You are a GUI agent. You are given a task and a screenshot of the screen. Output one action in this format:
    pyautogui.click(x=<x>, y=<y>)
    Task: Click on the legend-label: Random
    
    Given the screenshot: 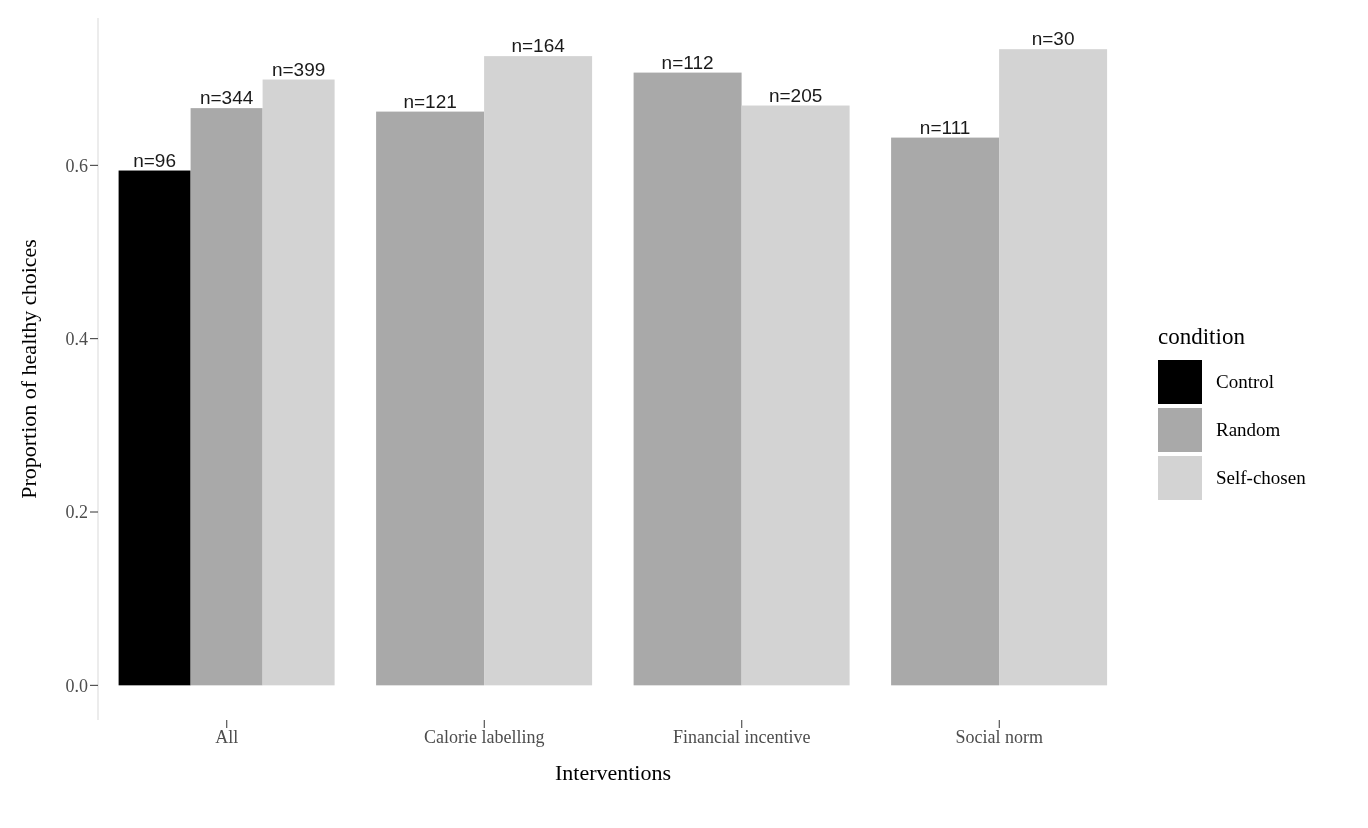 What is the action you would take?
    pyautogui.click(x=1248, y=430)
    